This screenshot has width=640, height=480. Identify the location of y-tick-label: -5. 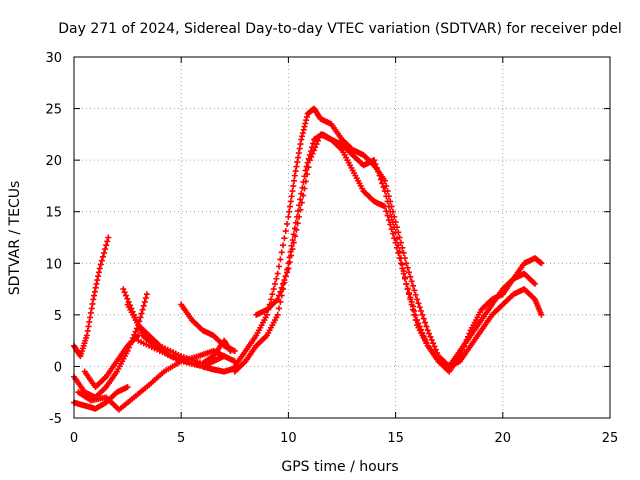
(55, 419).